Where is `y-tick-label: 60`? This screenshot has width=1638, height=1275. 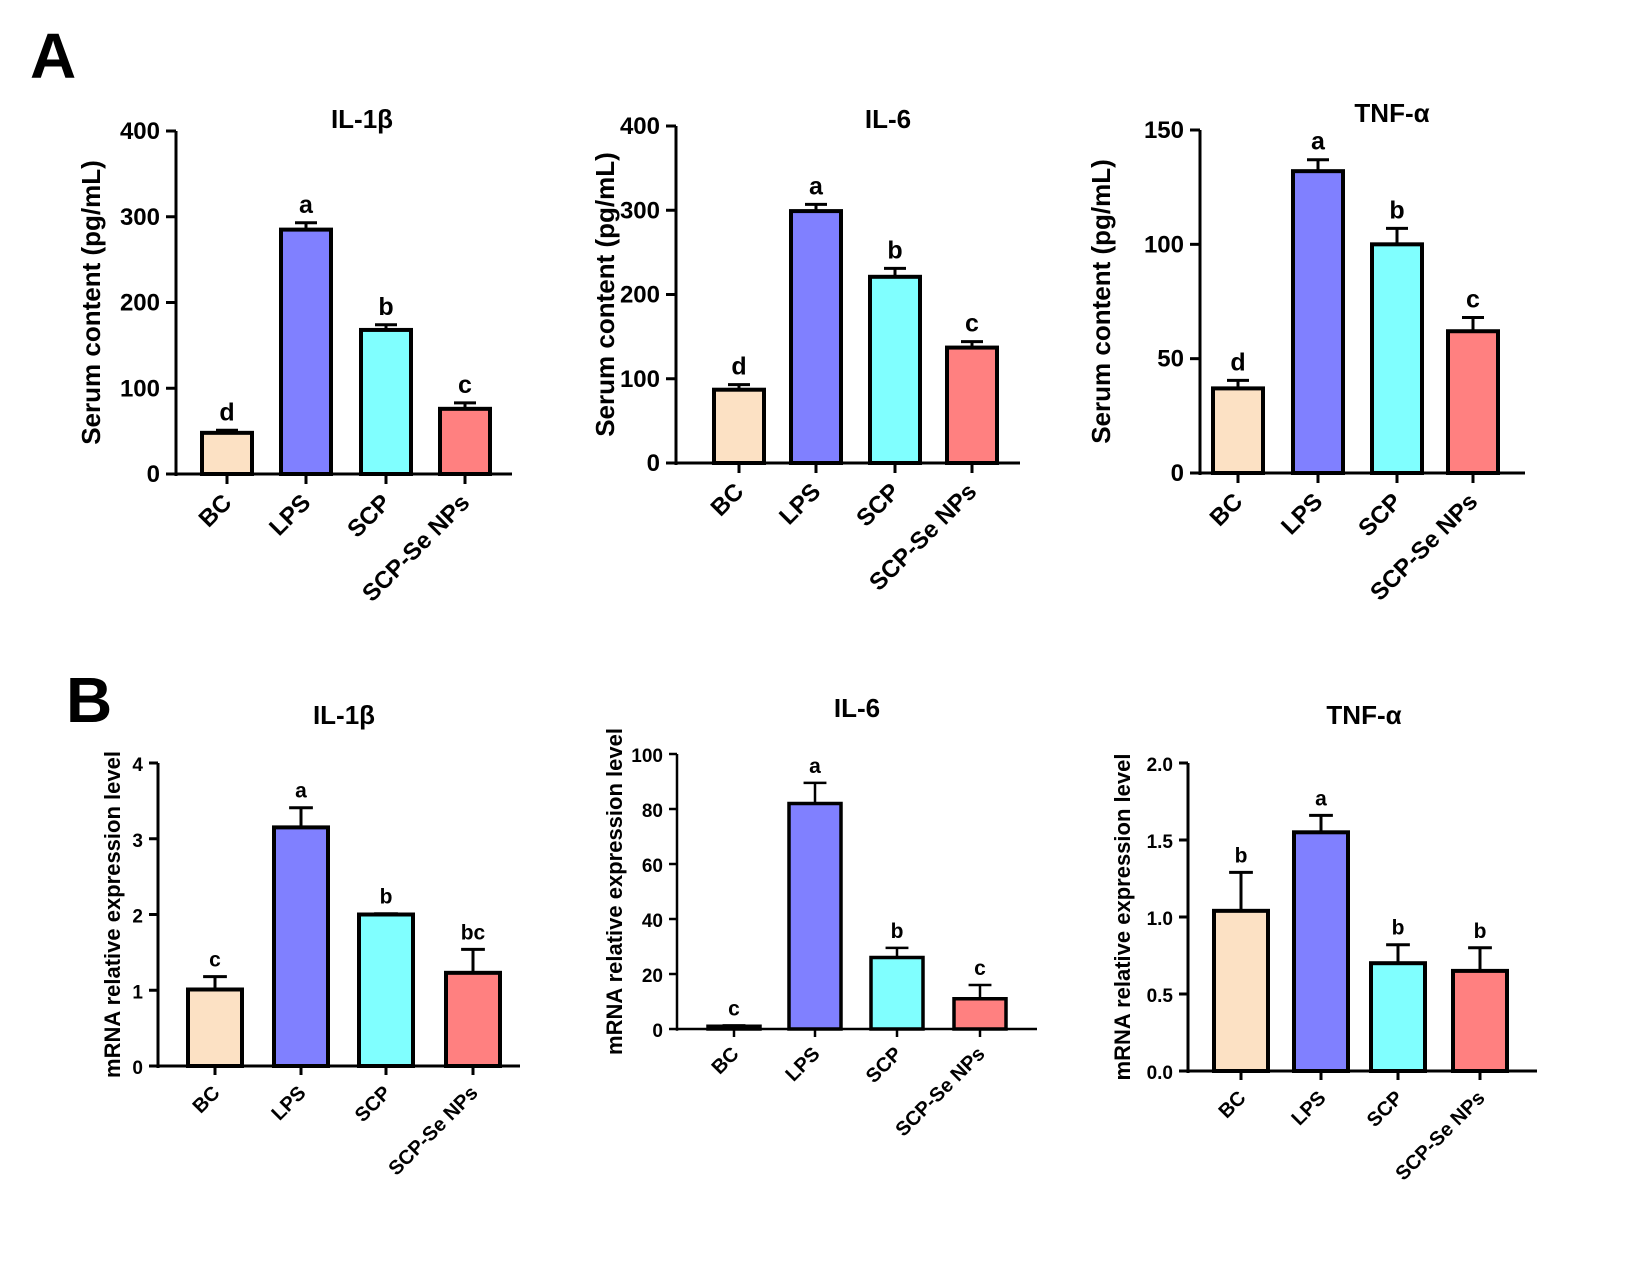
y-tick-label: 60 is located at coordinates (652, 866).